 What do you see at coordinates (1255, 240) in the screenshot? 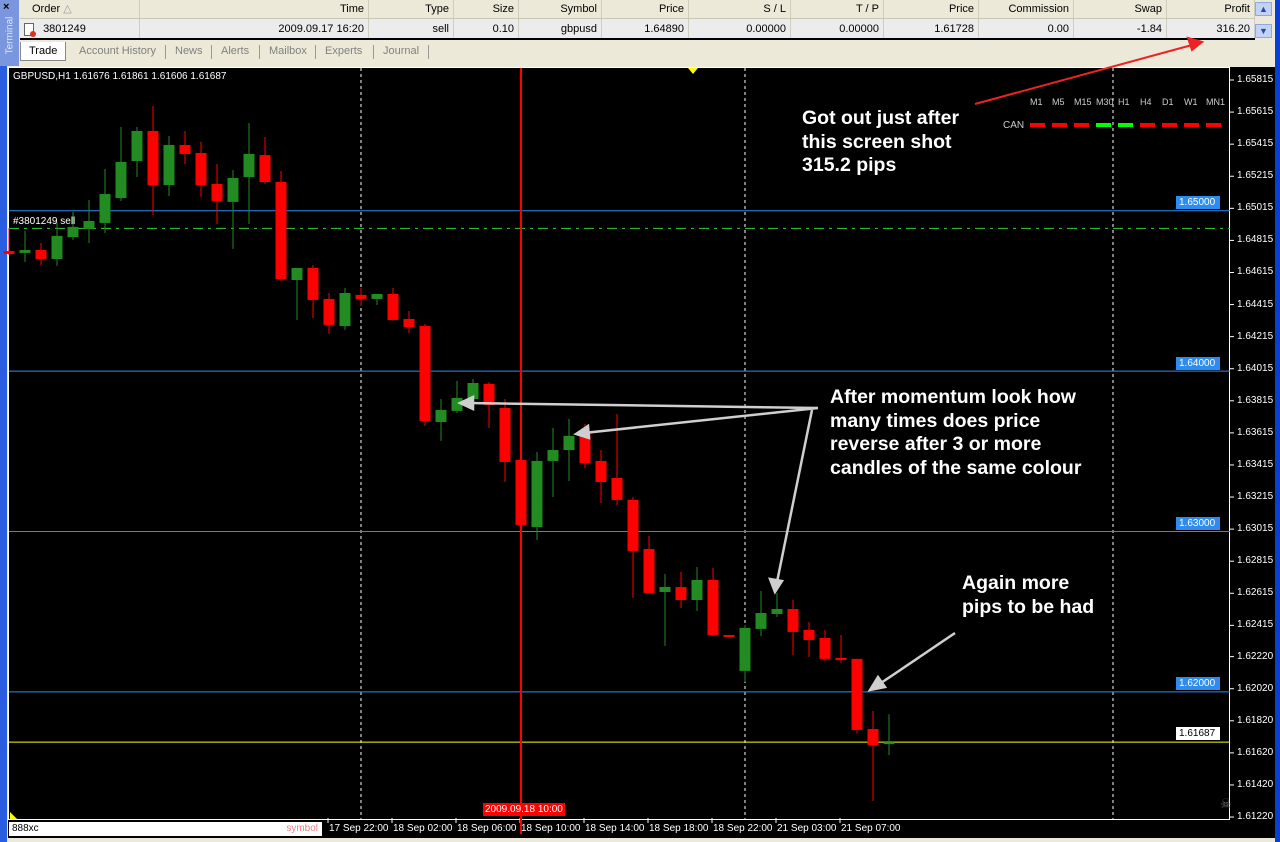
I see `price-tick-label: 1.64815` at bounding box center [1255, 240].